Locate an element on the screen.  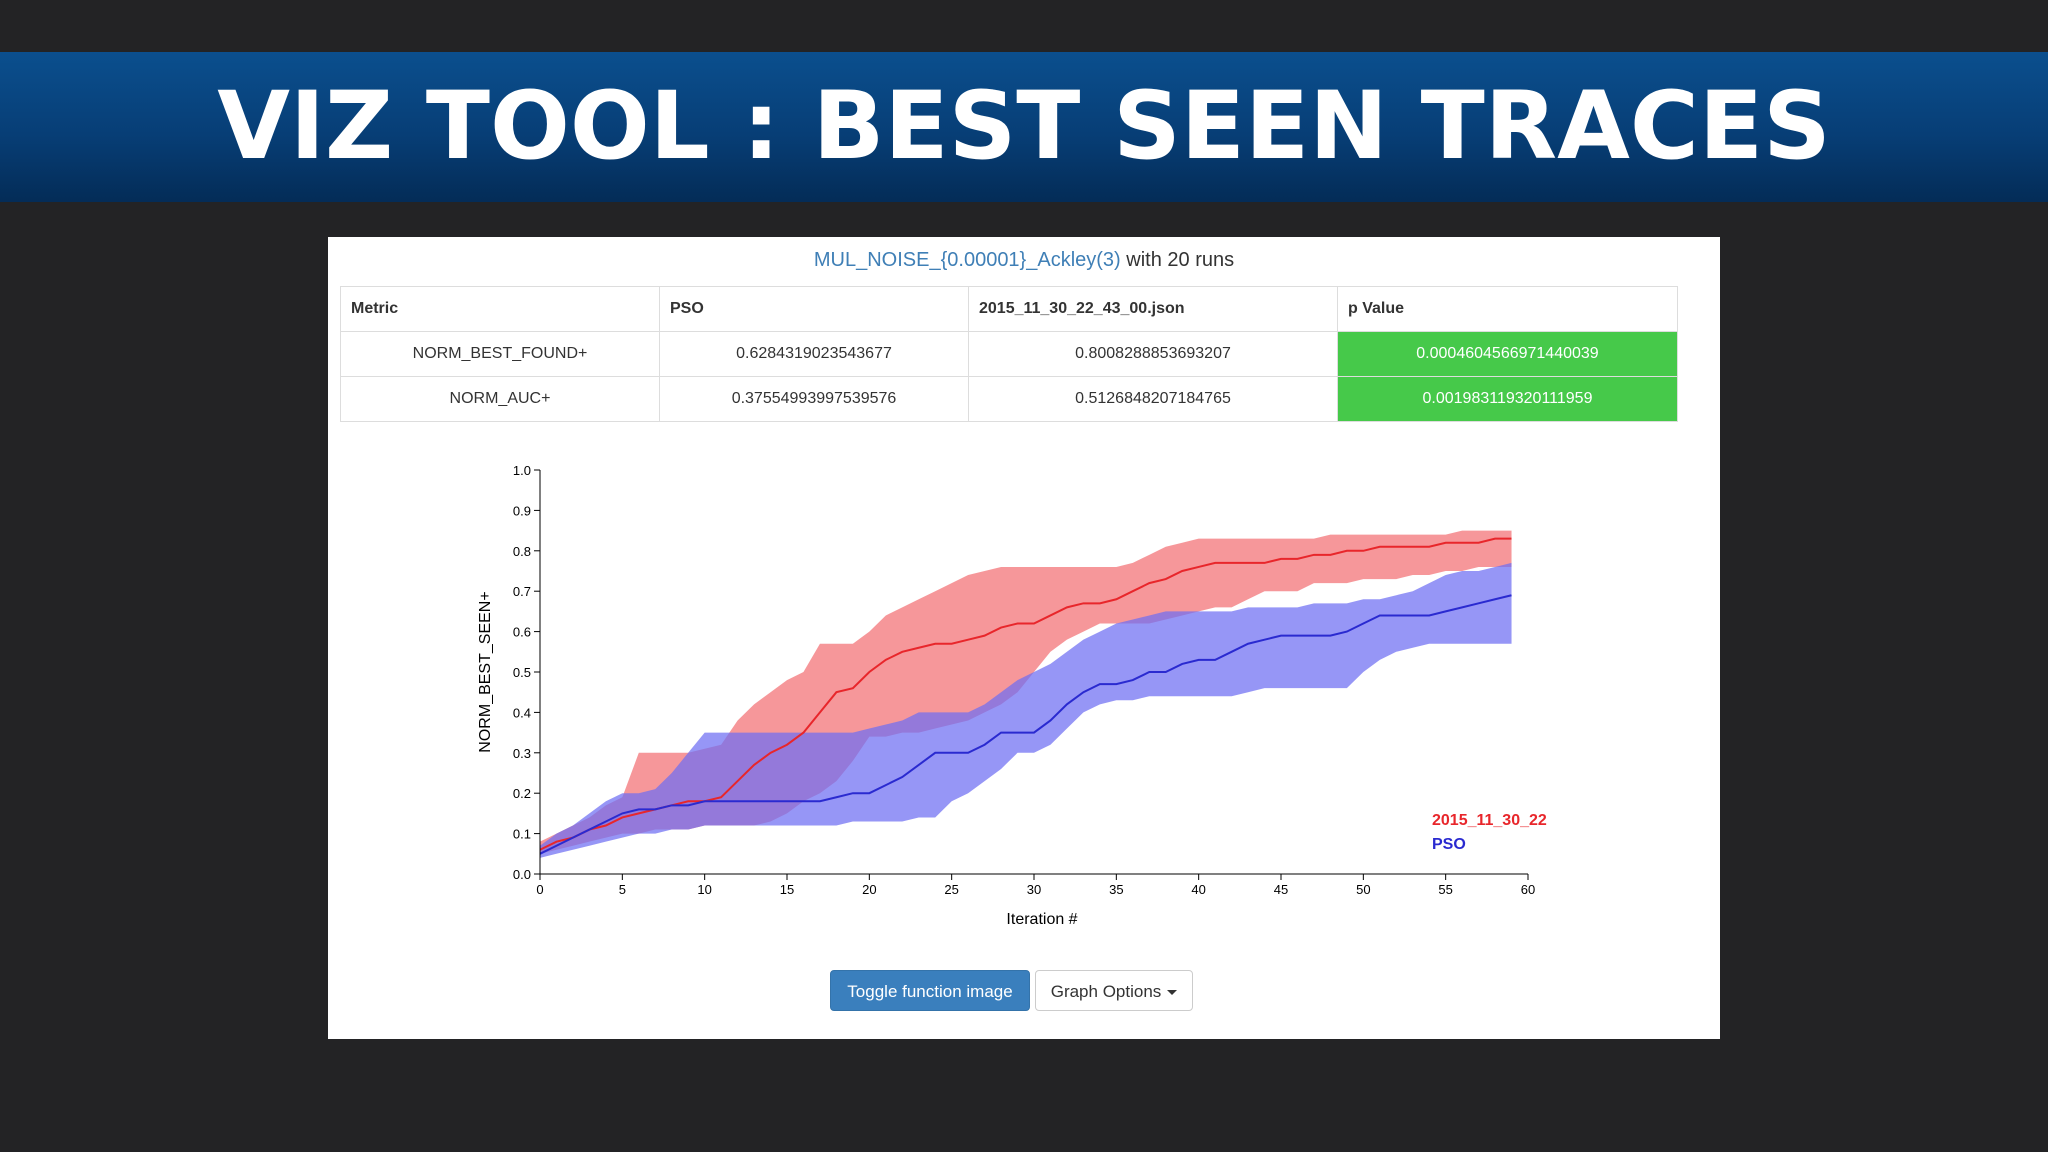
metric-name-cell: NORM_AUC+ is located at coordinates (500, 399).